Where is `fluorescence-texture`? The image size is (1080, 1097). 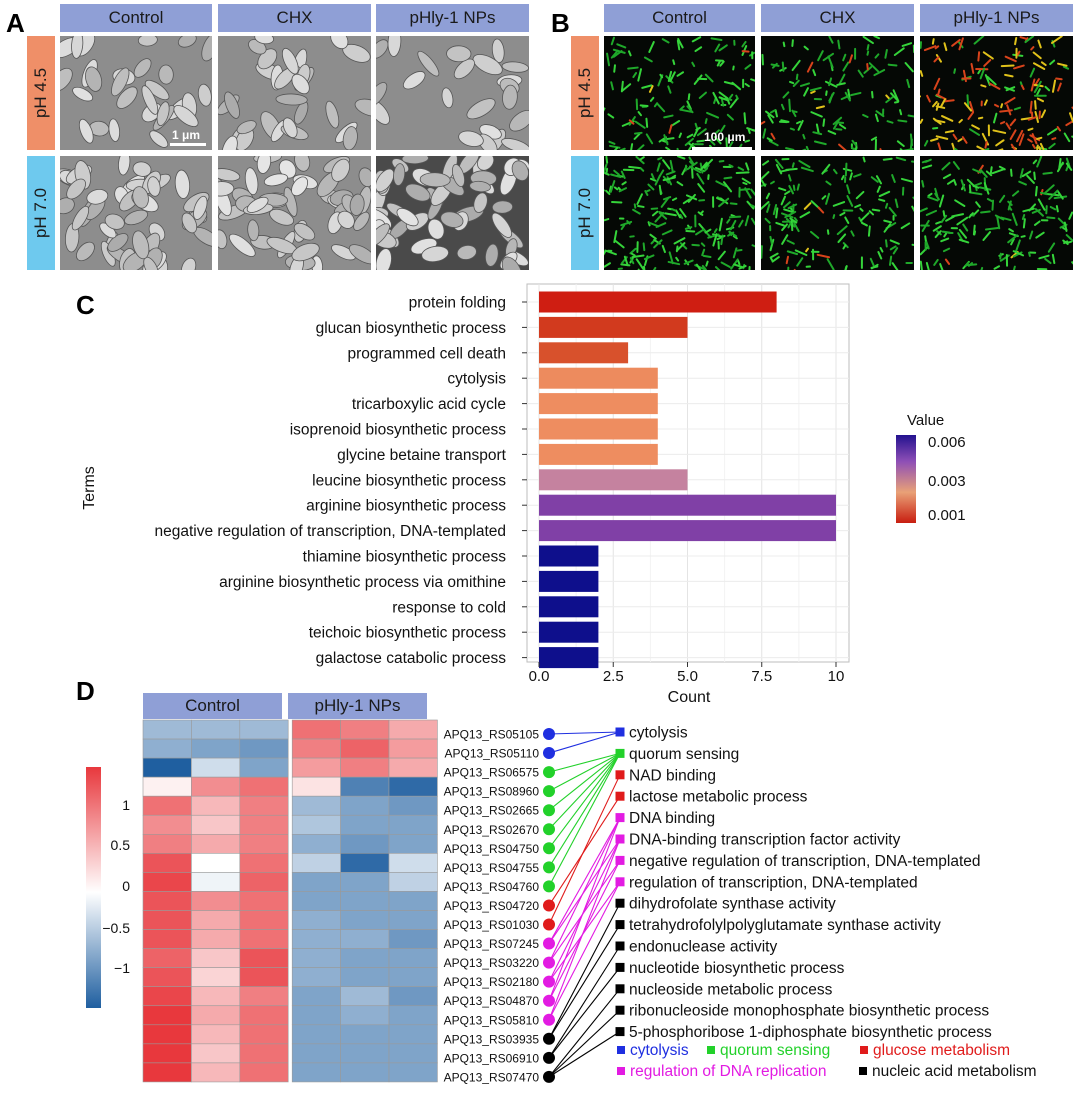 fluorescence-texture is located at coordinates (837, 93).